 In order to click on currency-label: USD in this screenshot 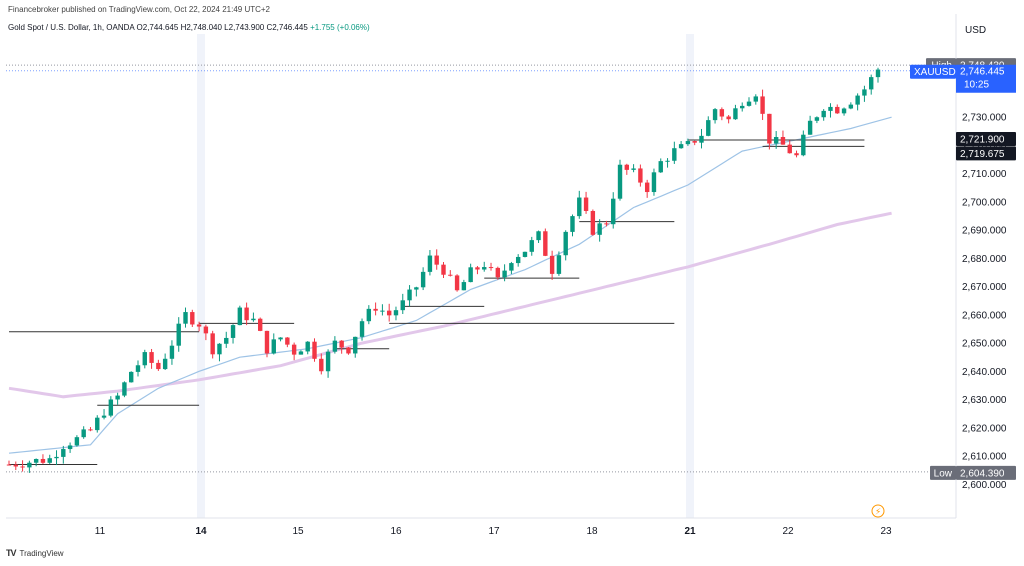, I will do `click(975, 30)`.